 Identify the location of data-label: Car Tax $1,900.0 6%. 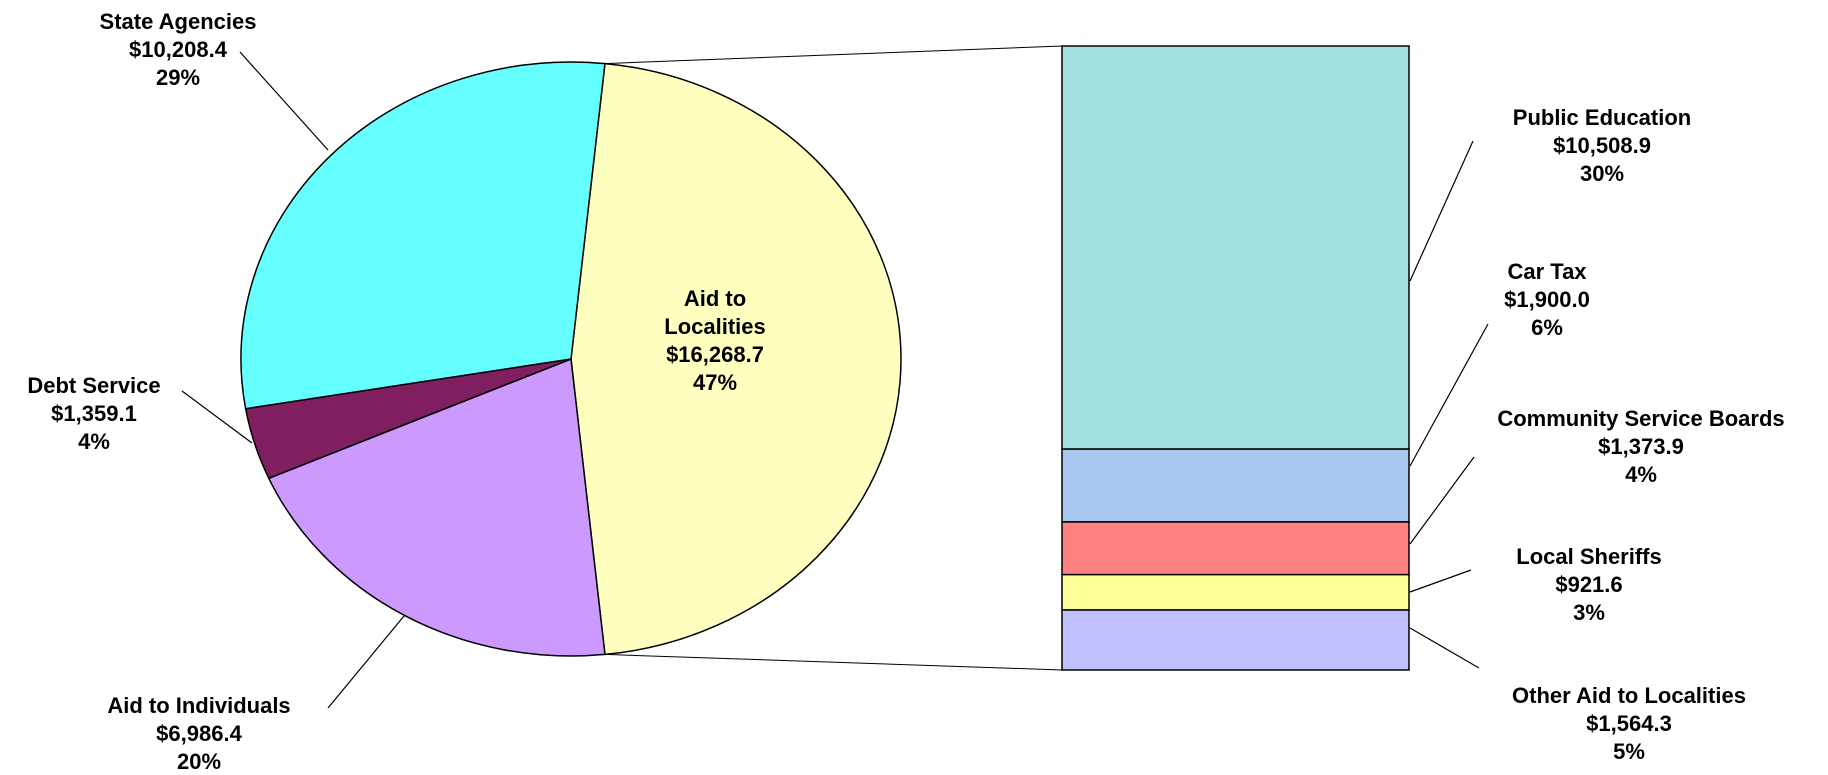
(1547, 300).